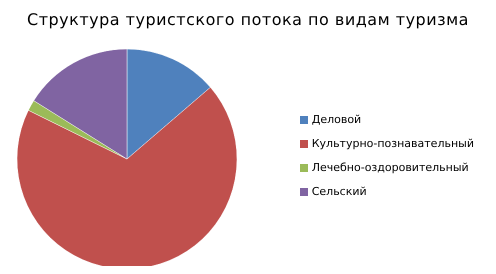 This screenshot has height=274, width=496. I want to click on legend-label: Деловой, so click(337, 119).